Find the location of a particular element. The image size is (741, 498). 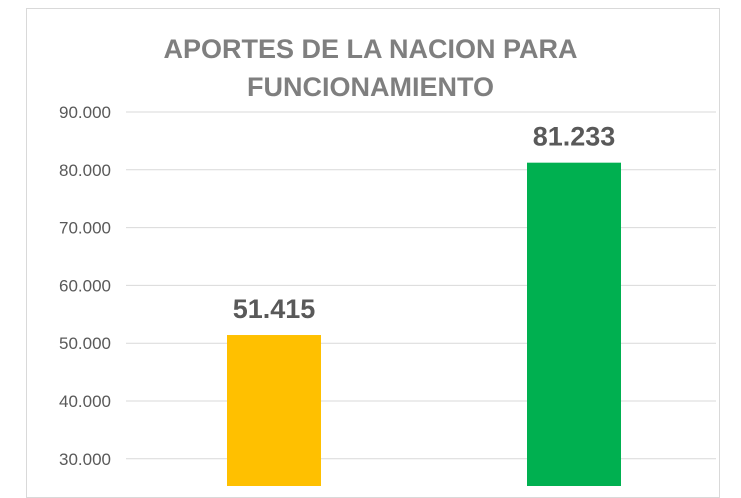

y-tick-label: 60.000 is located at coordinates (85, 285).